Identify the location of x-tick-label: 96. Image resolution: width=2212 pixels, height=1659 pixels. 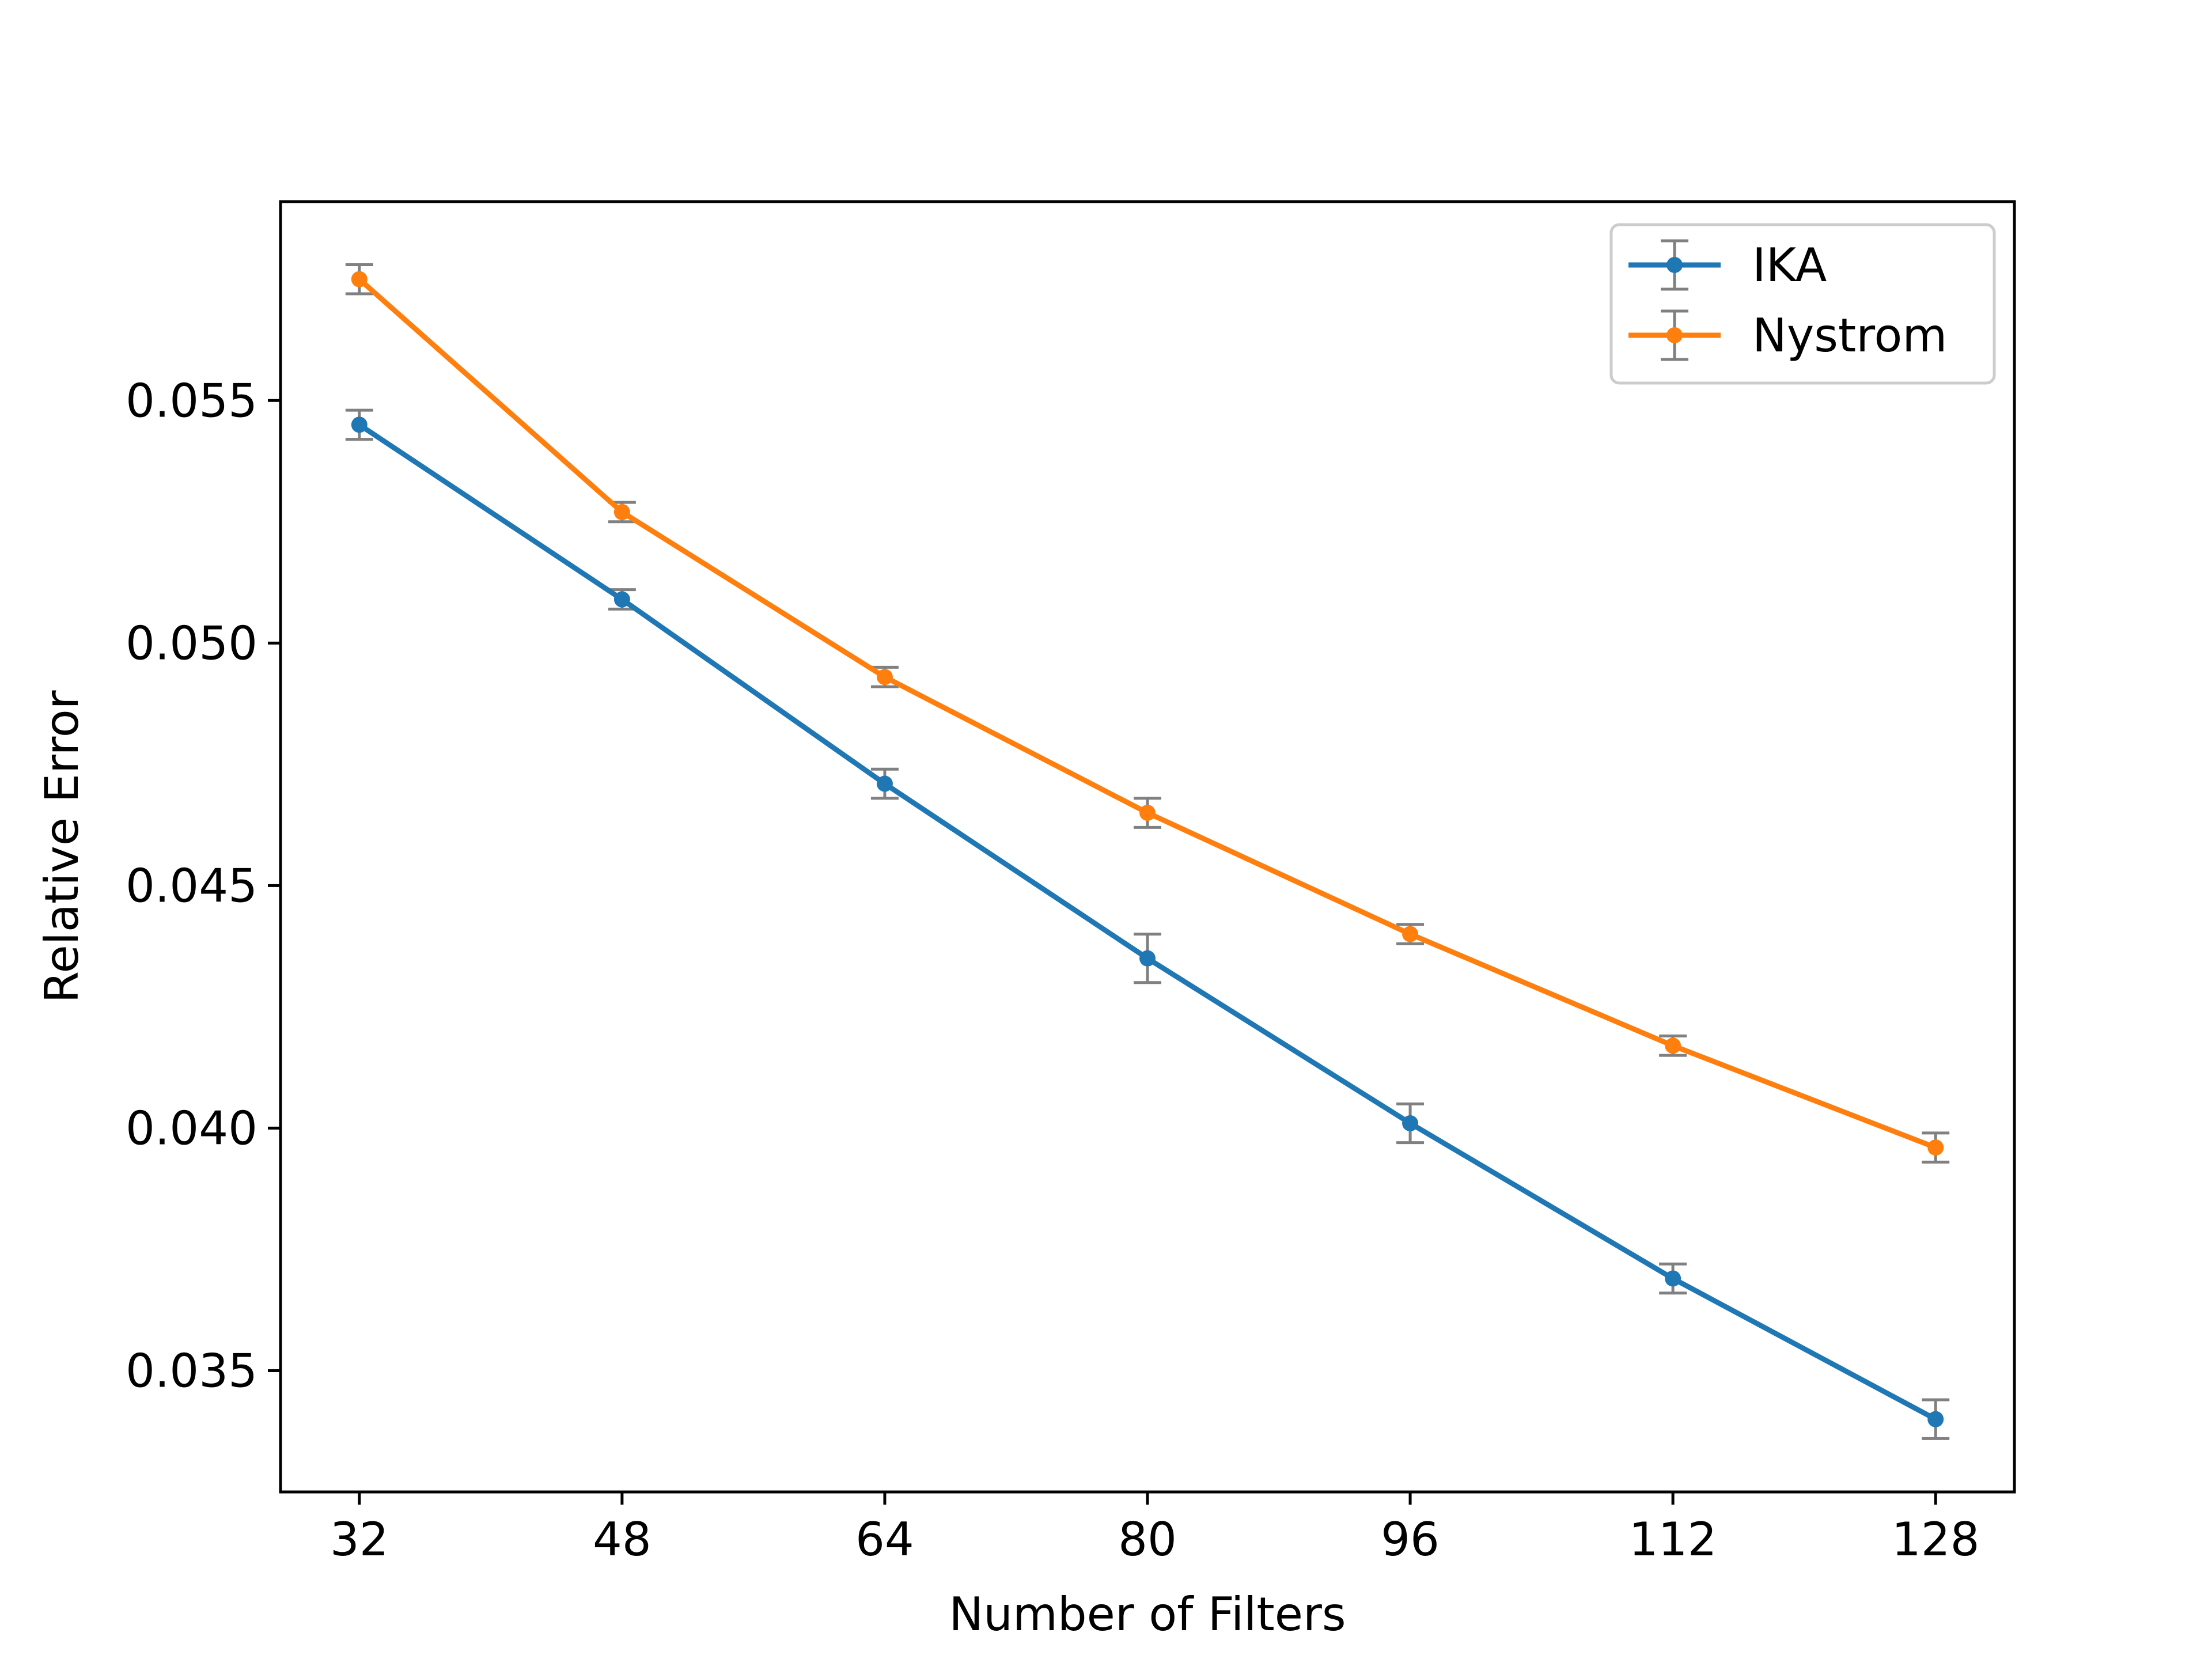
(1410, 1539).